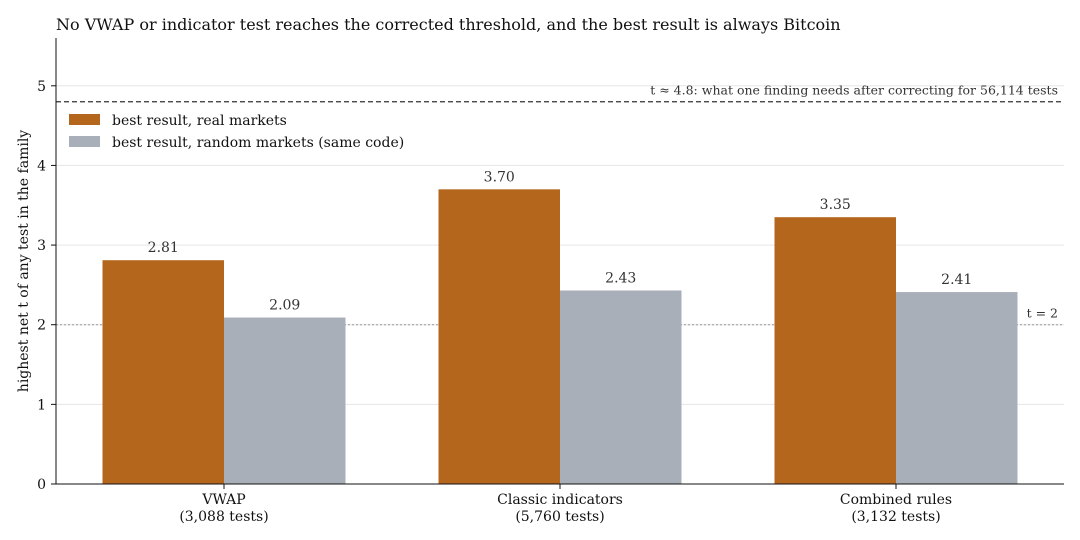 This screenshot has height=540, width=1080. I want to click on bar-series1-cat1, so click(621, 387).